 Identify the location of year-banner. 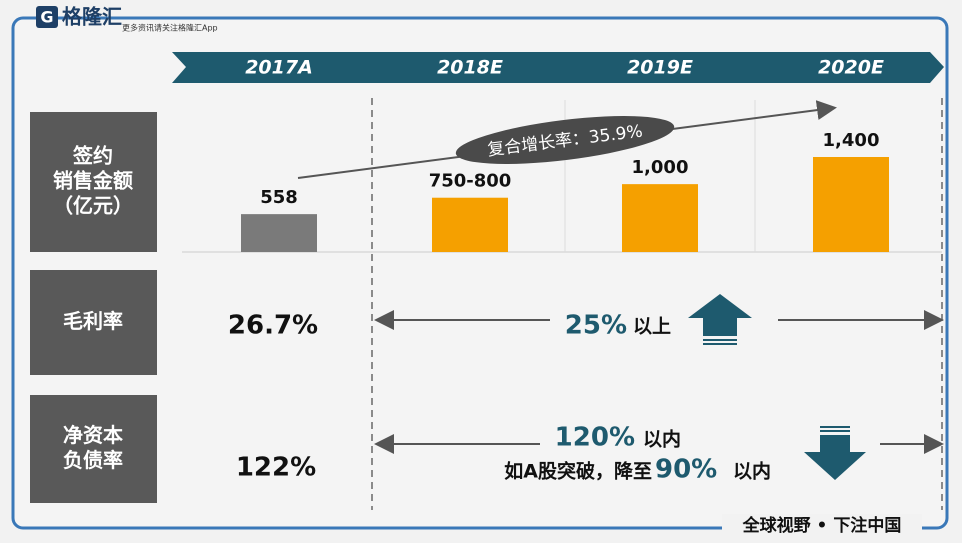
(558, 67).